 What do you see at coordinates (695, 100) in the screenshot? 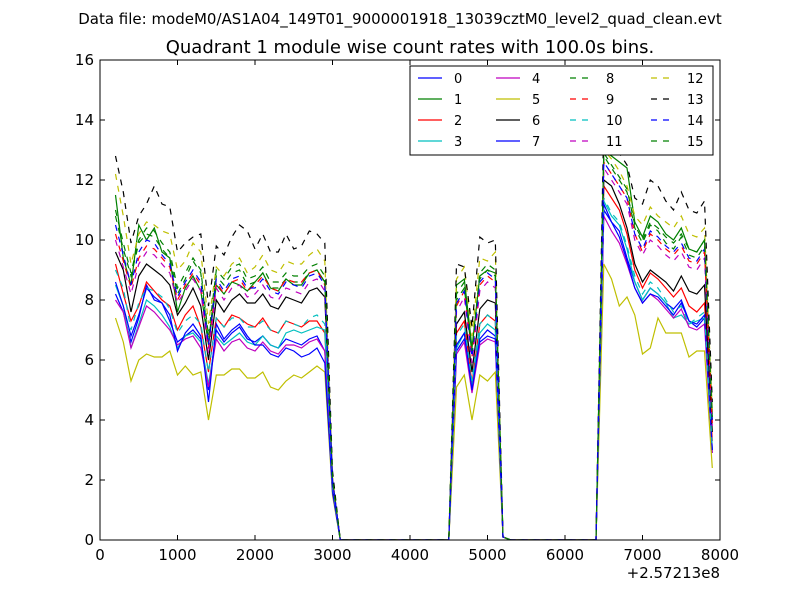
I see `legend-label-13: 13` at bounding box center [695, 100].